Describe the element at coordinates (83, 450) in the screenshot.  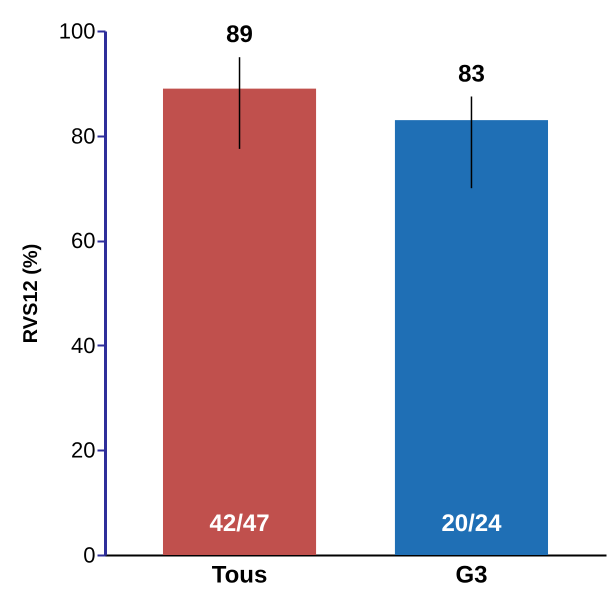
I see `y-tick-label: 20` at that location.